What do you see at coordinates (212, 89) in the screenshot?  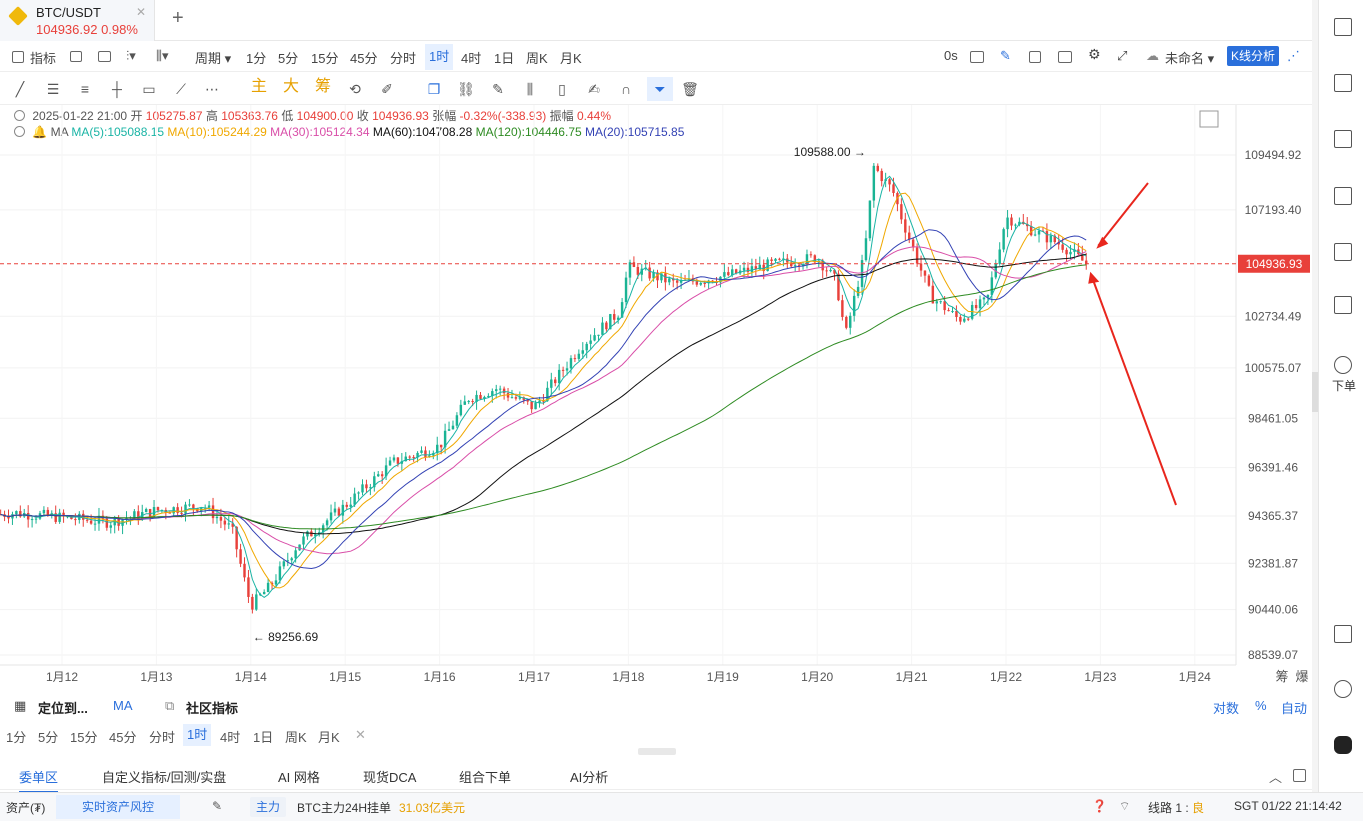 I see `more-icon: ⋯` at bounding box center [212, 89].